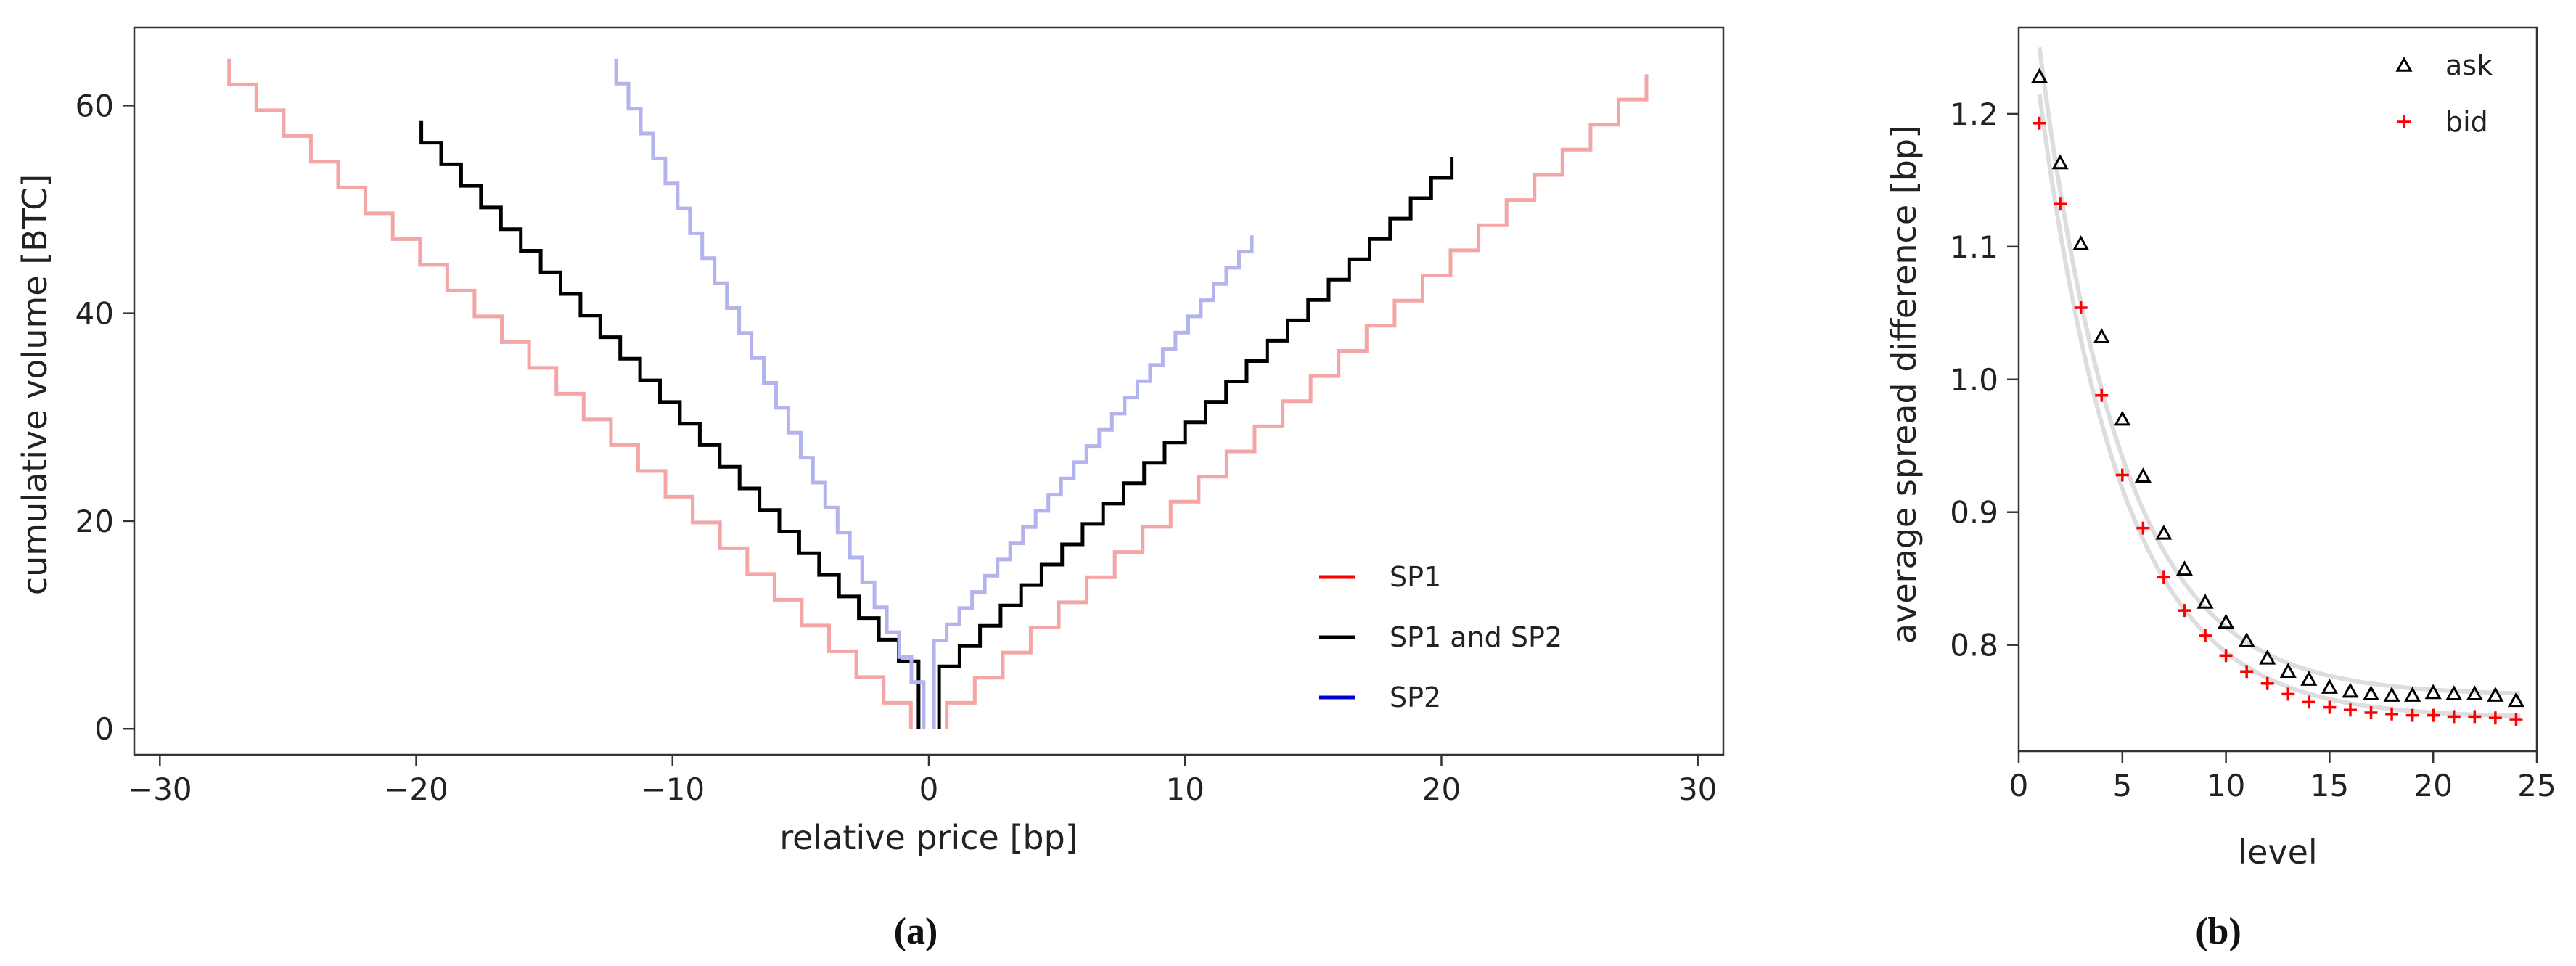  What do you see at coordinates (94, 106) in the screenshot?
I see `y-tick-label: 60` at bounding box center [94, 106].